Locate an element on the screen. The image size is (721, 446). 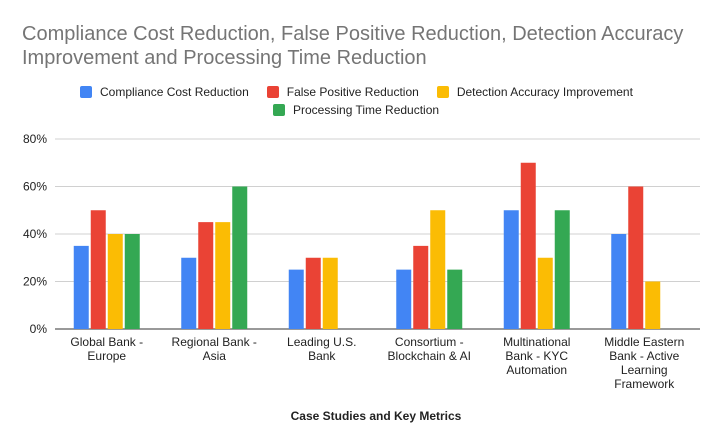
x-category-label: Europe is located at coordinates (106, 356).